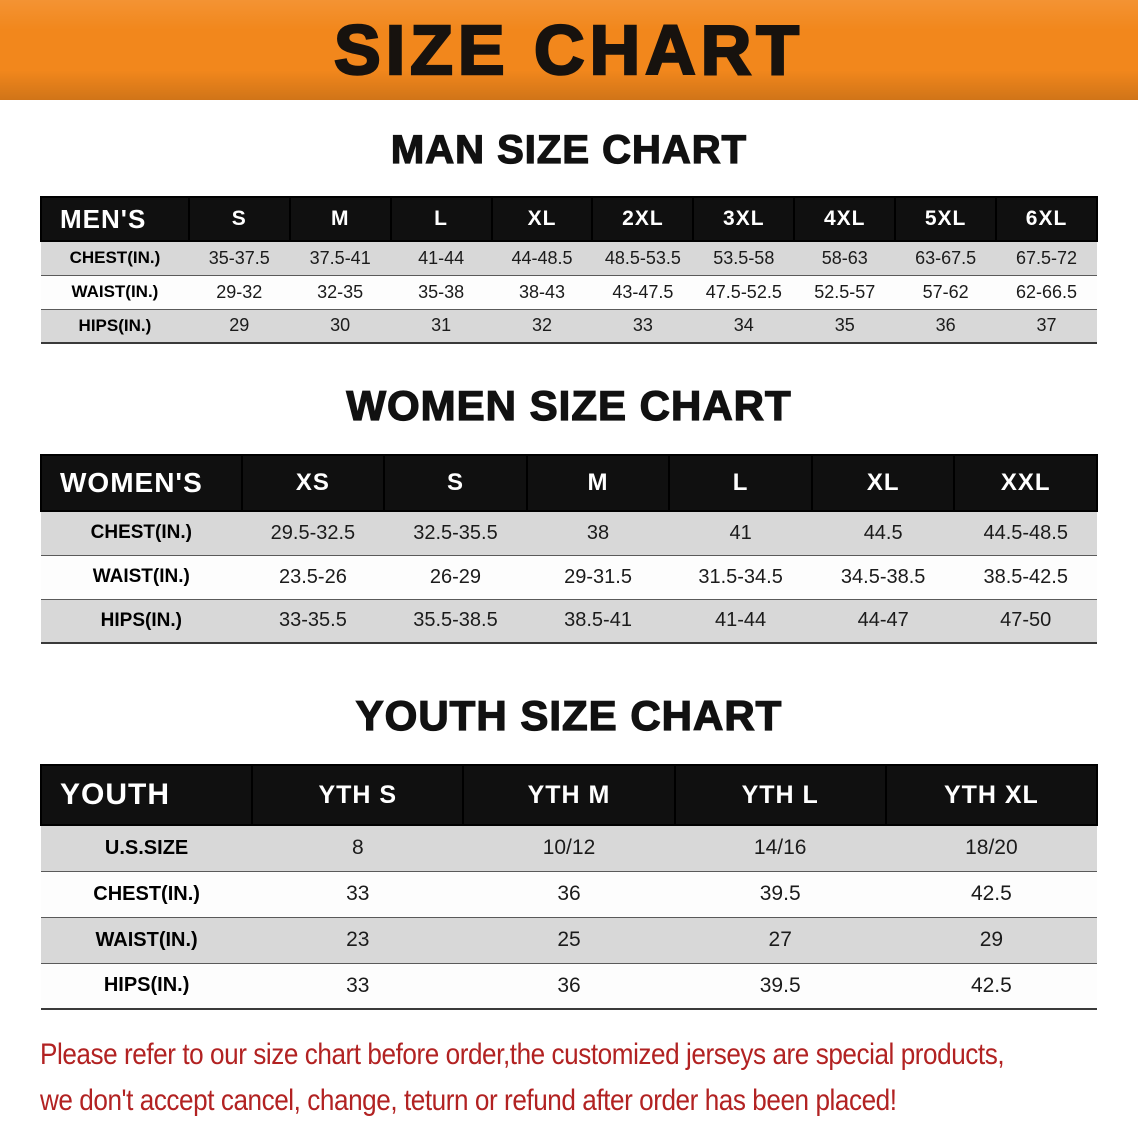 The image size is (1138, 1132). I want to click on size-value: 44-47, so click(883, 621).